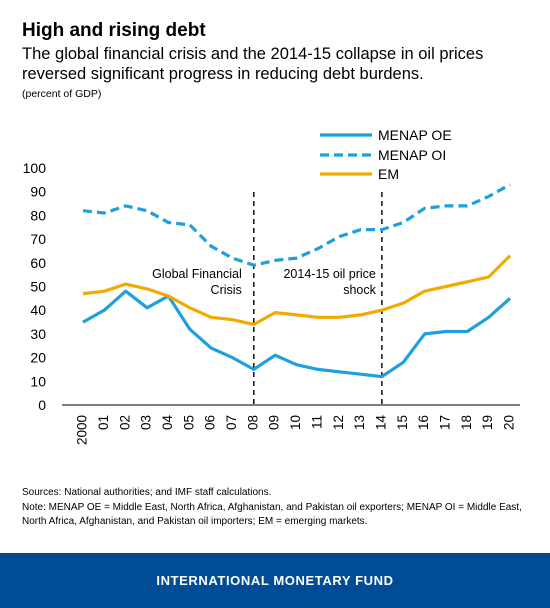 This screenshot has height=608, width=550. Describe the element at coordinates (38, 381) in the screenshot. I see `y-tick-label: 10` at that location.